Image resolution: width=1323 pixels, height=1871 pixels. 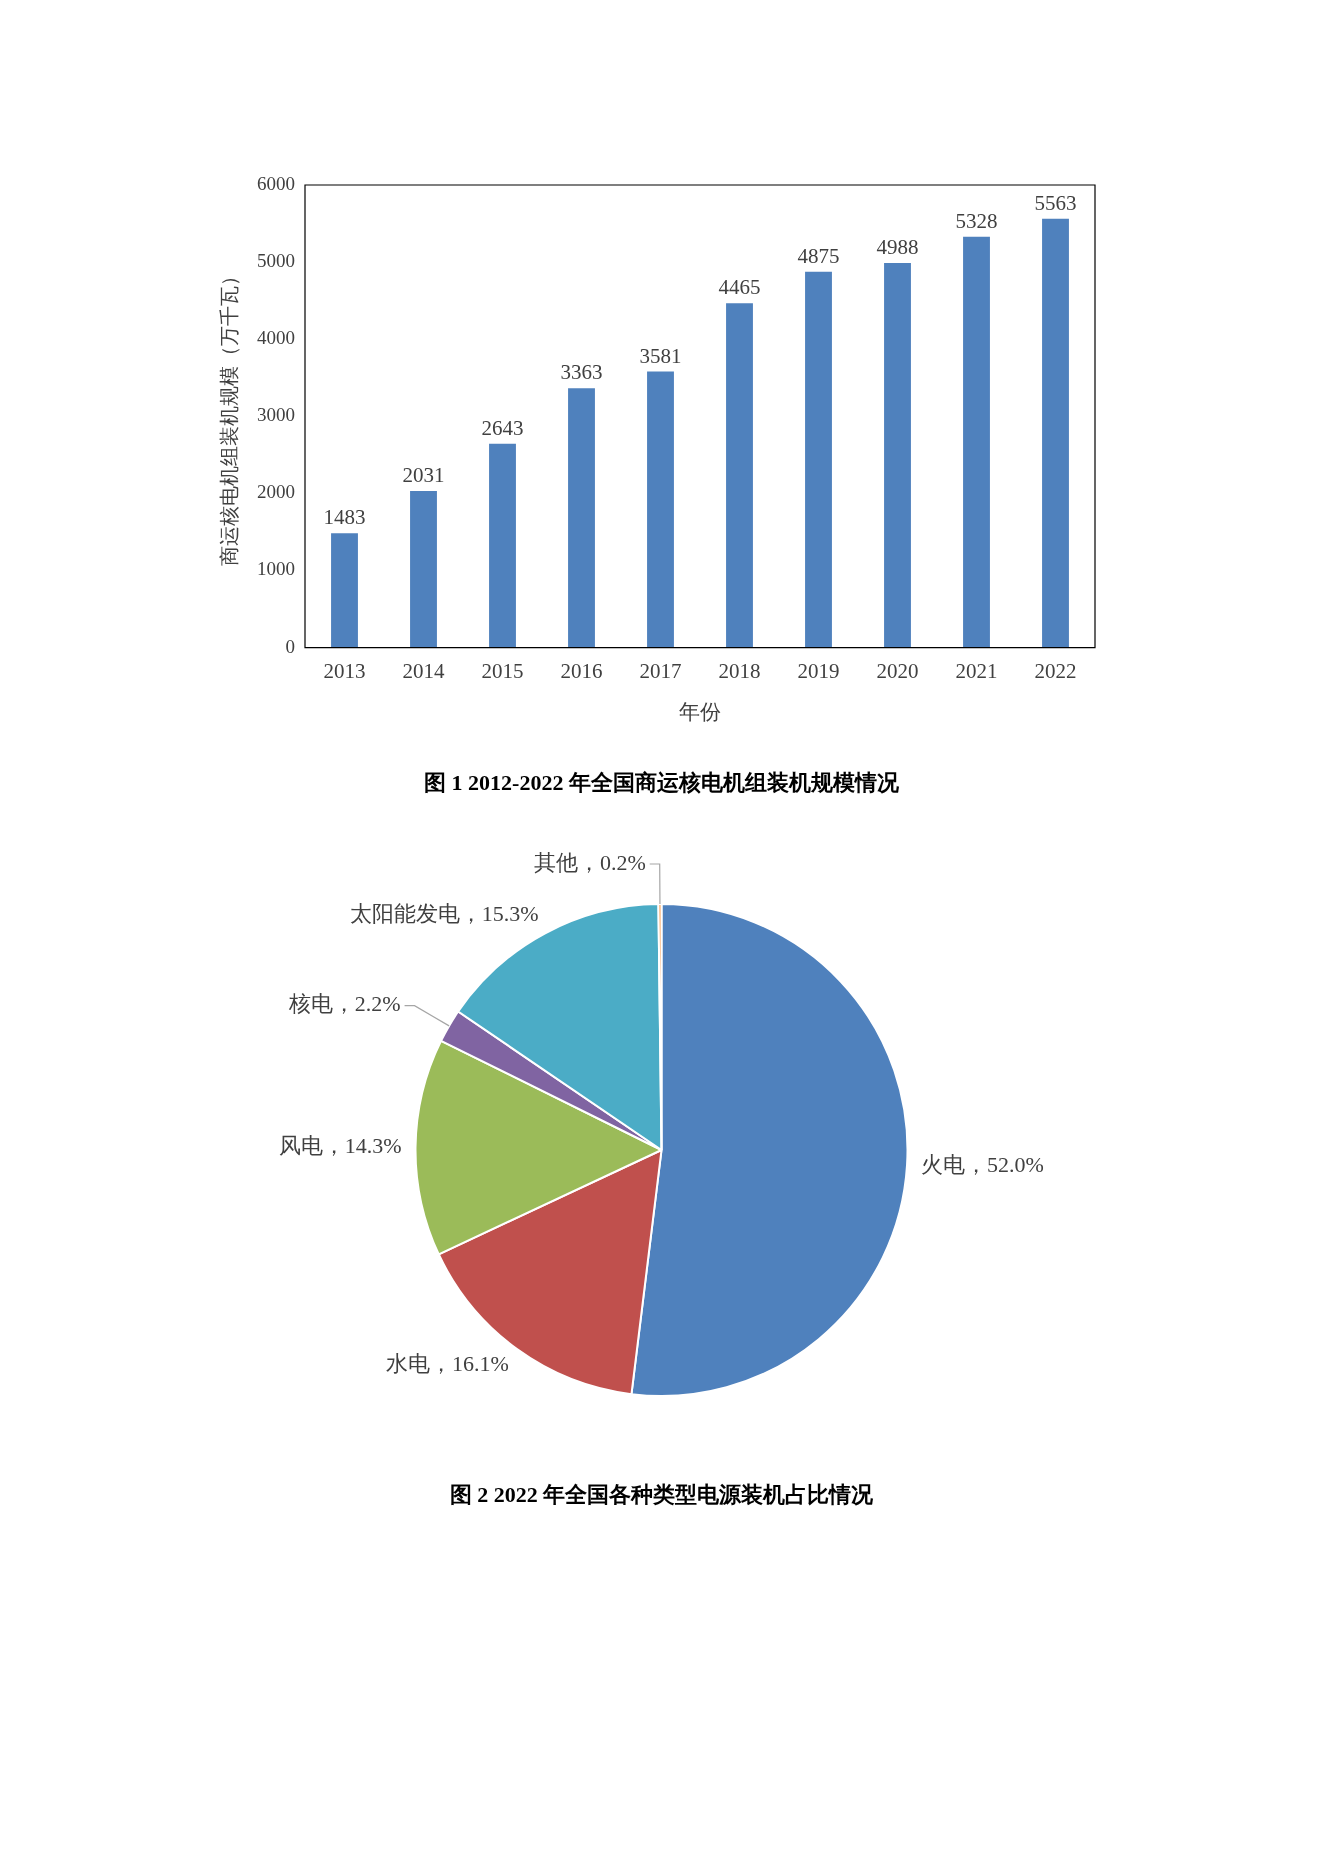 I want to click on data-label: 3363, so click(x=581, y=372).